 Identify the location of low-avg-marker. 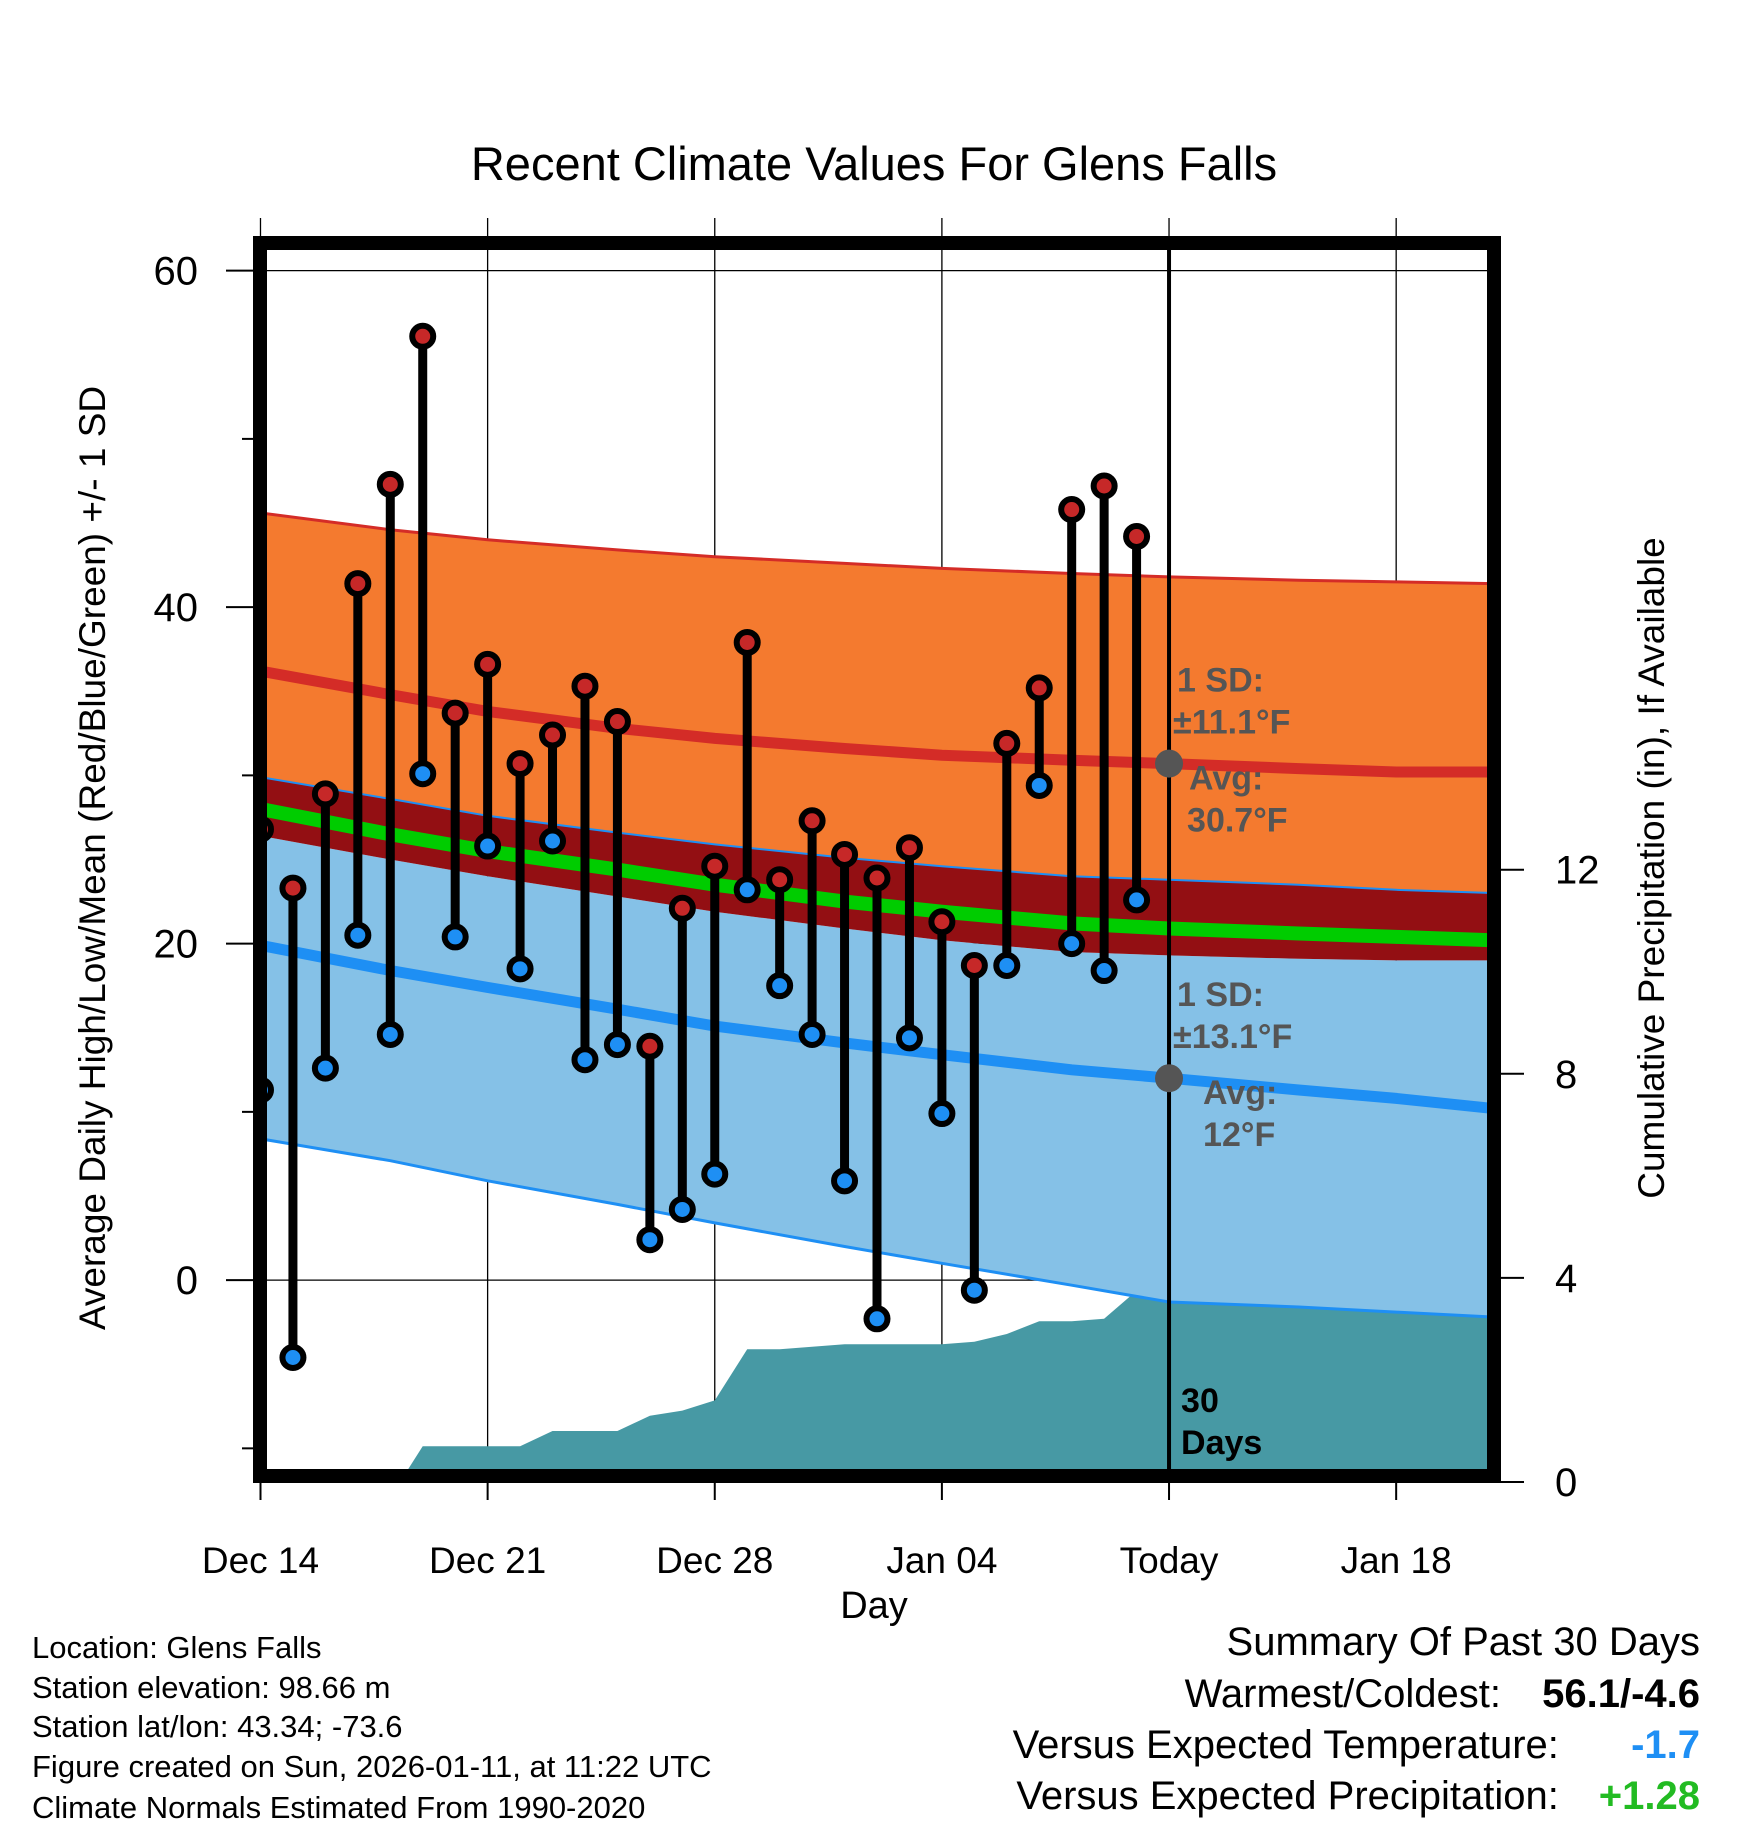
(1169, 1078).